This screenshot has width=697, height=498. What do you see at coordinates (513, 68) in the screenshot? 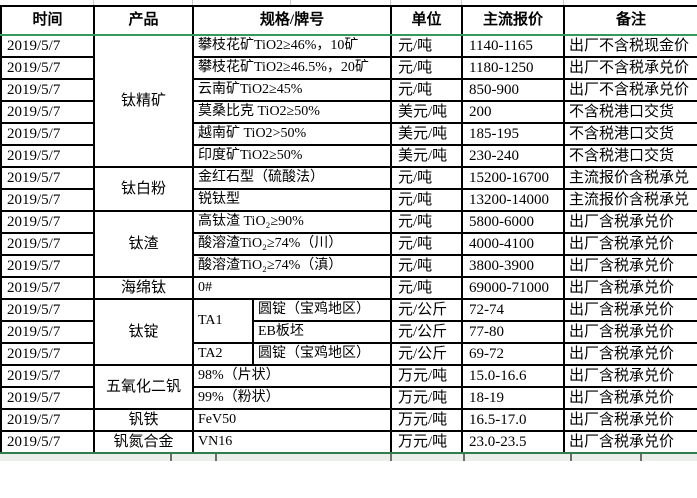
I see `cell-price: 1180-1250` at bounding box center [513, 68].